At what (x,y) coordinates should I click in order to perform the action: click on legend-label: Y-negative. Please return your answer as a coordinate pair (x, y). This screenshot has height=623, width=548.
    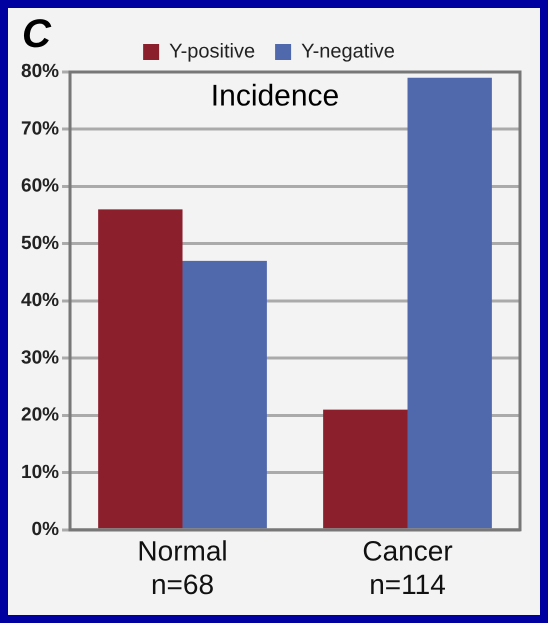
    Looking at the image, I should click on (348, 51).